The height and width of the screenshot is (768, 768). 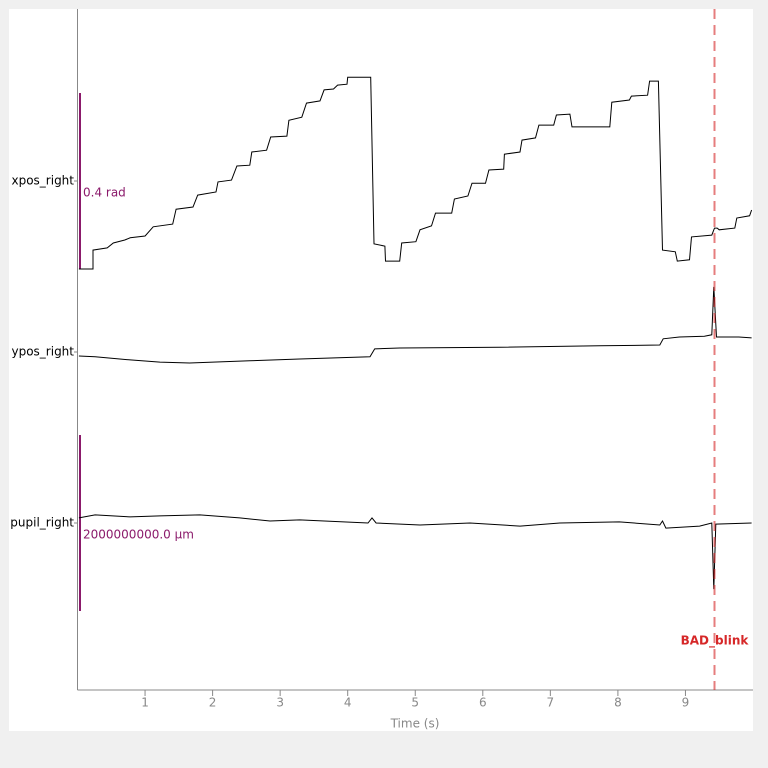 What do you see at coordinates (618, 703) in the screenshot?
I see `x-tick-label: 8` at bounding box center [618, 703].